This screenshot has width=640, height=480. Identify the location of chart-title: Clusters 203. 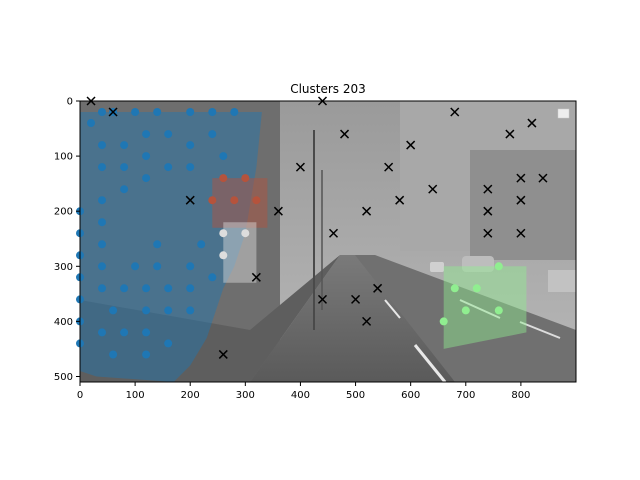
(328, 89).